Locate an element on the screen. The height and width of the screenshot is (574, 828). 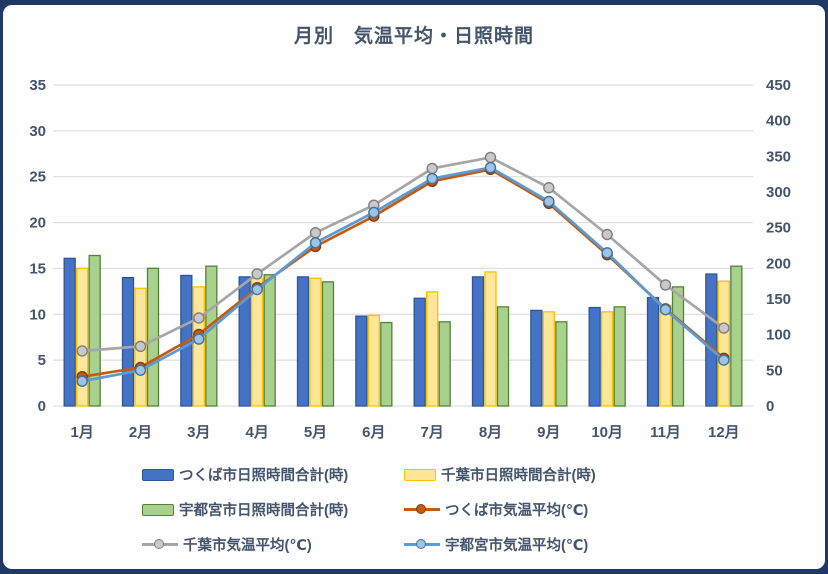
x-axis-month-label: 12月 is located at coordinates (724, 432).